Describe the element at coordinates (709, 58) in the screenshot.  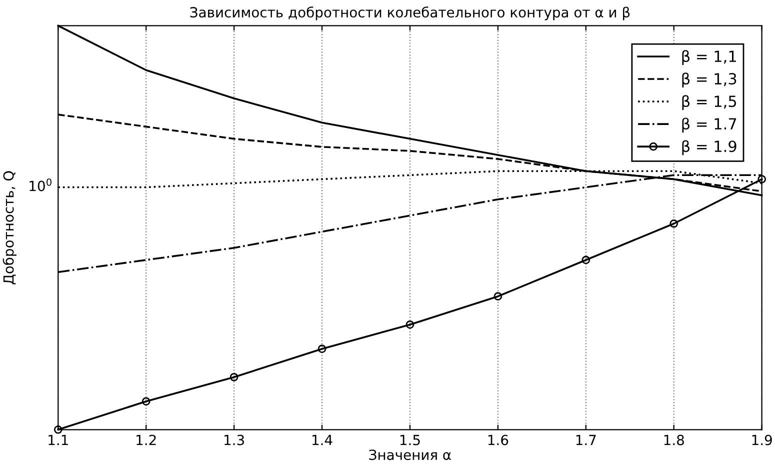
I see `legend-label: β = 1,1` at that location.